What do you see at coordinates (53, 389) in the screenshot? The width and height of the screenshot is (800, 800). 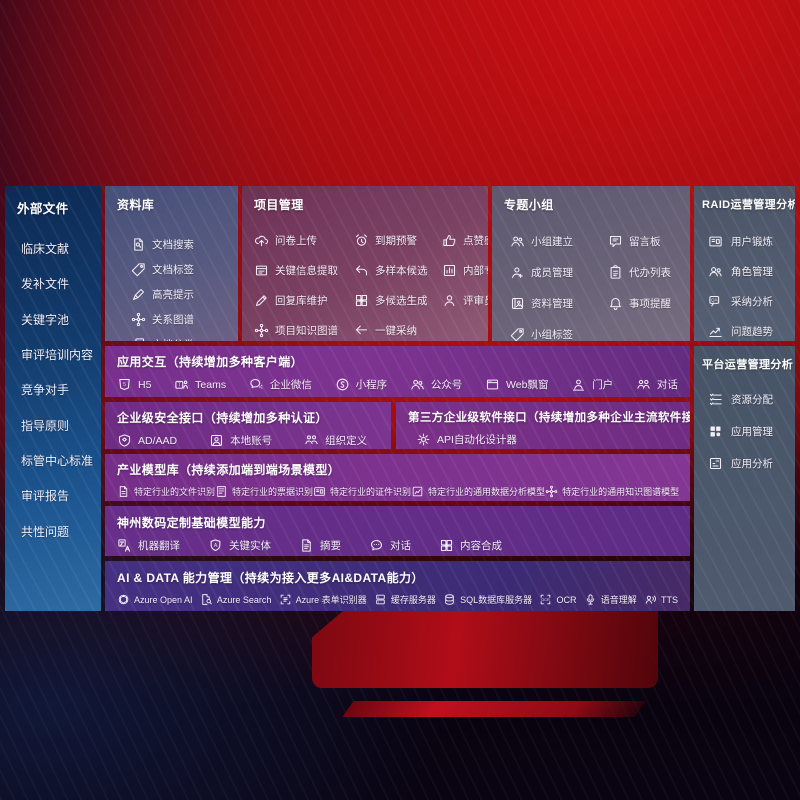 I see `sidebar-item: 竞争对手` at bounding box center [53, 389].